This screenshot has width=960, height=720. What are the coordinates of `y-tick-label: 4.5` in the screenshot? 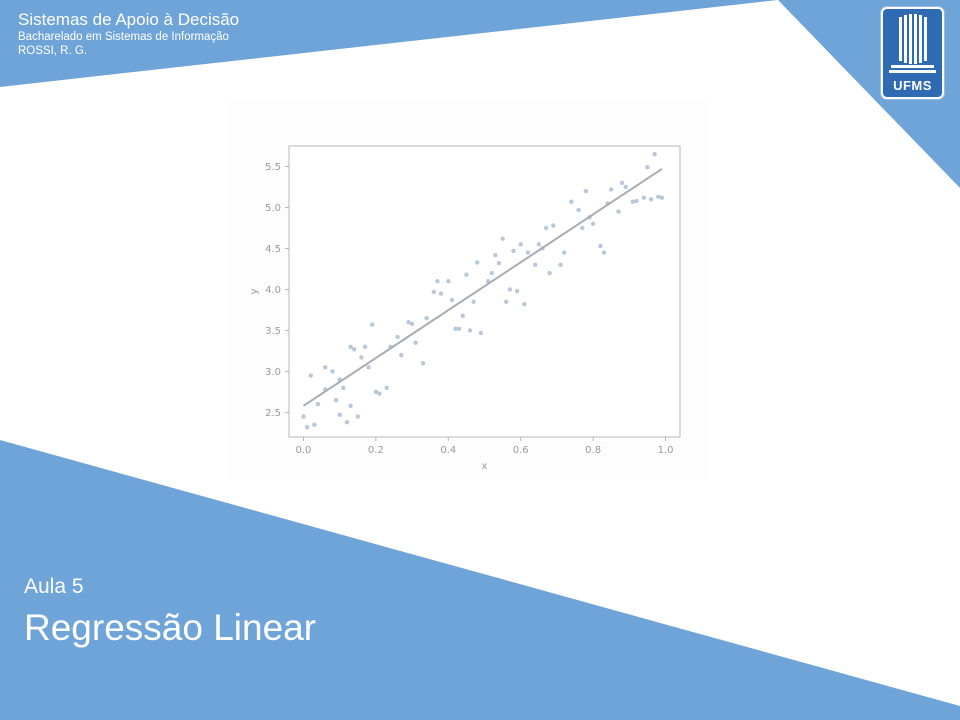 It's located at (273, 249).